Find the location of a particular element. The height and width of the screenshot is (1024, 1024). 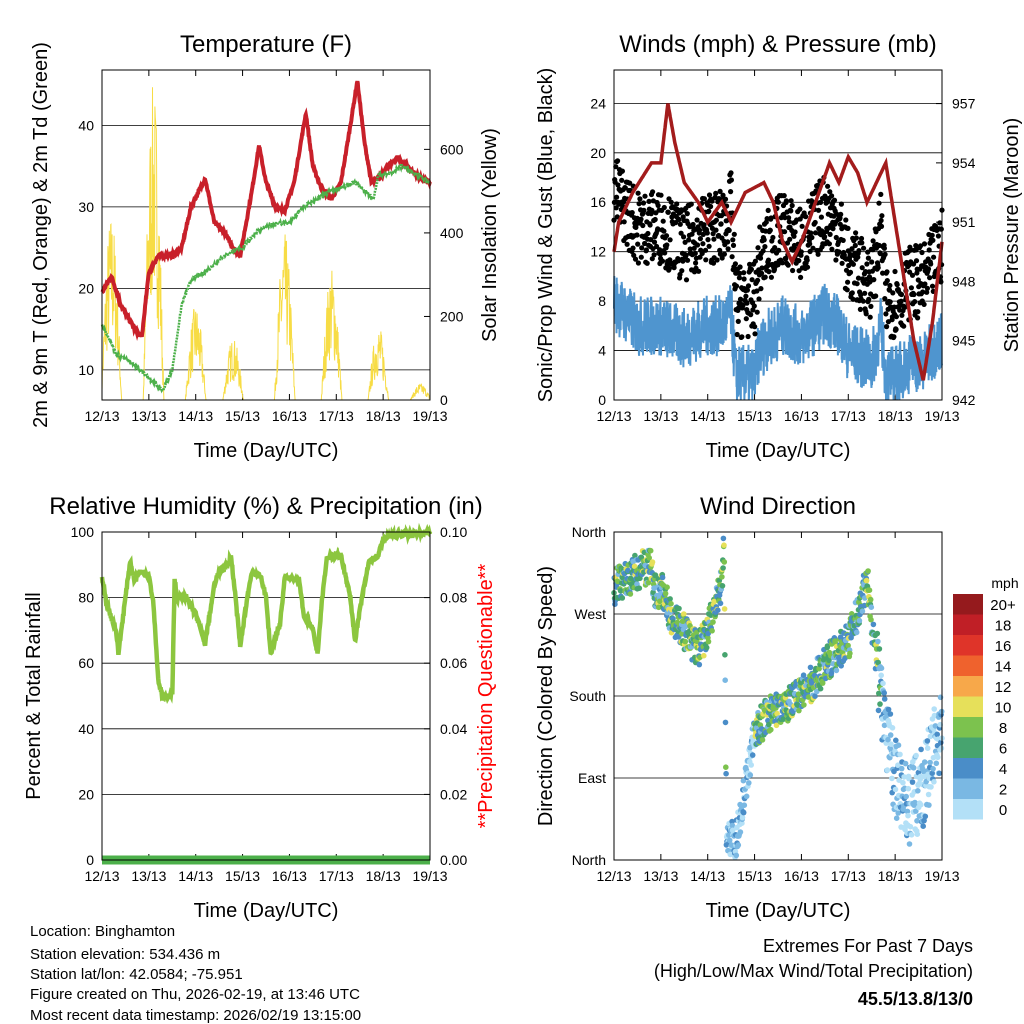

y2-tick-label: 0.08 is located at coordinates (453, 598).